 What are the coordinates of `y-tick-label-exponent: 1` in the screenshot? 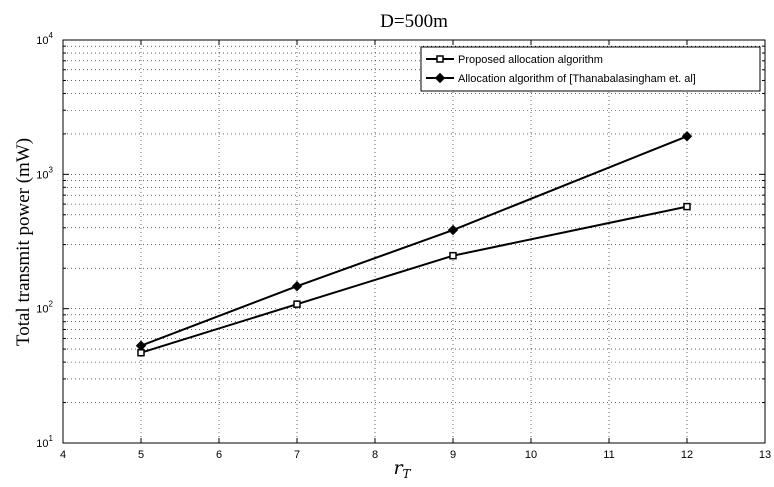 It's located at (51, 438).